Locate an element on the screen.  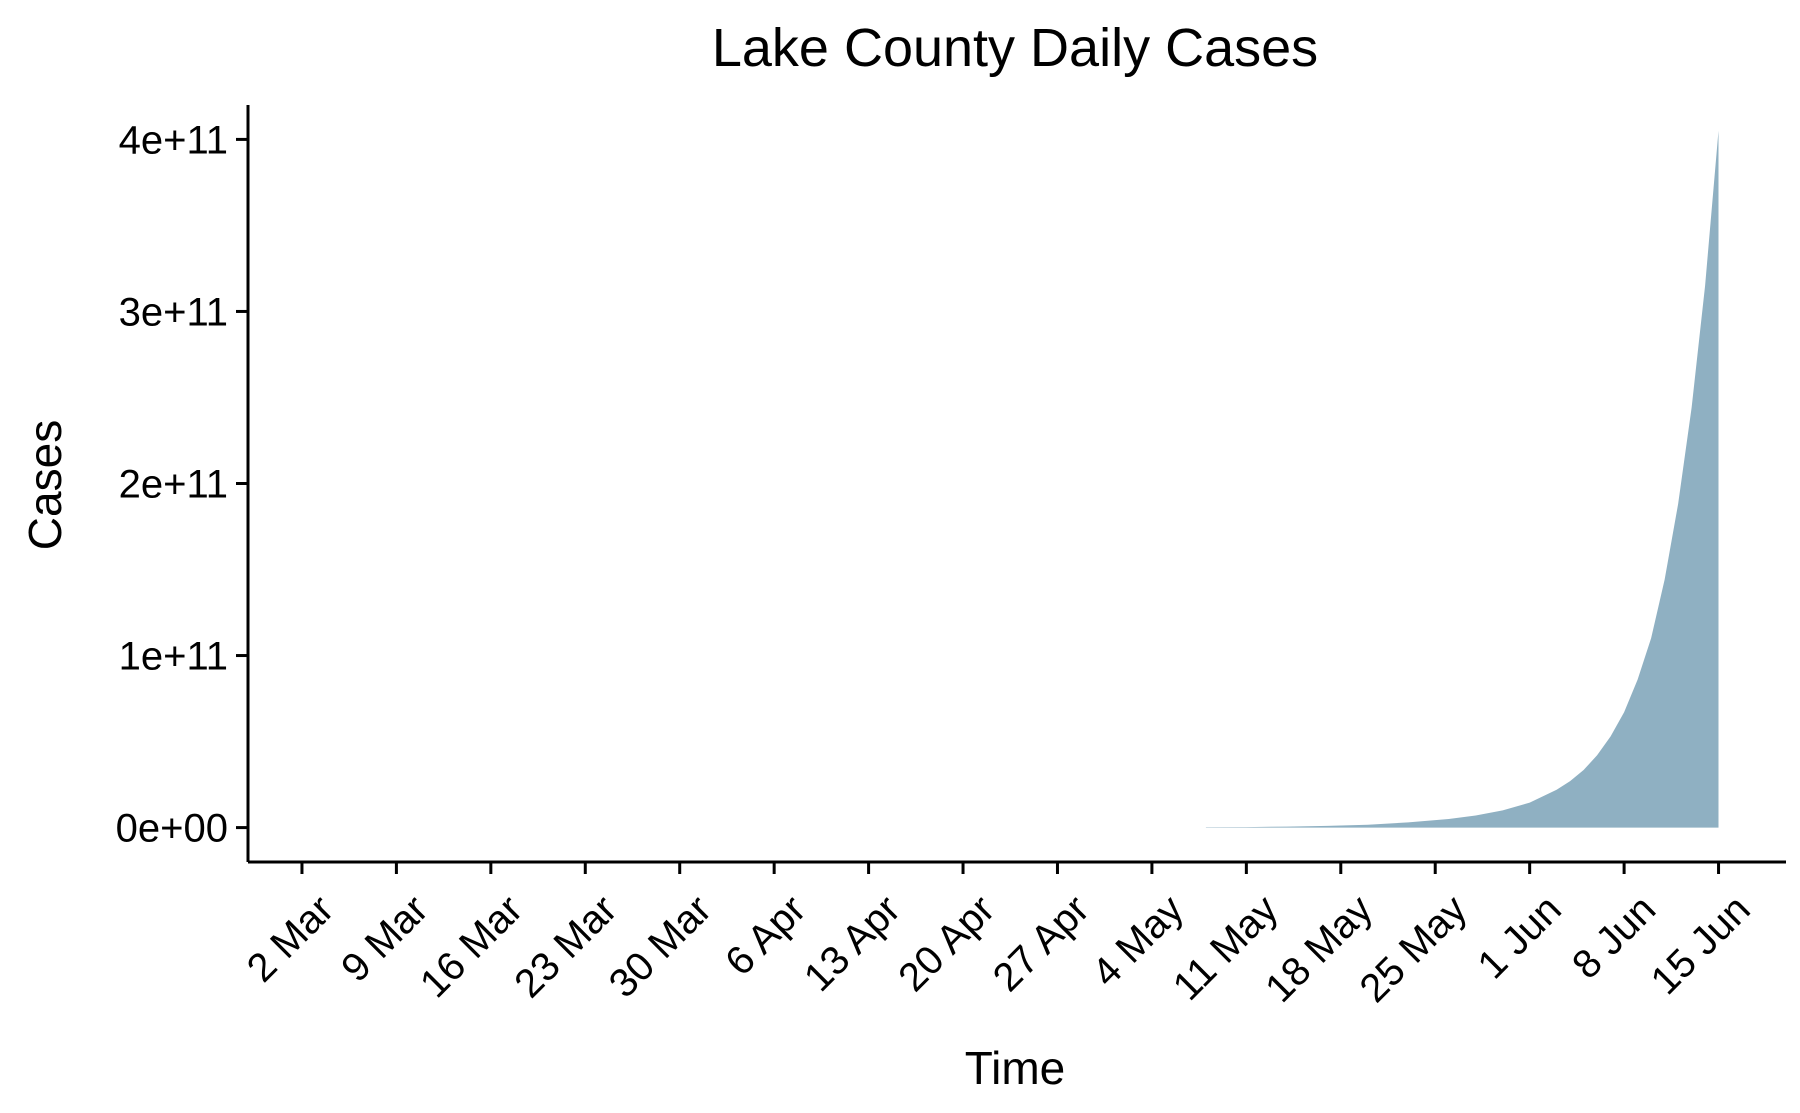
y-tick-label: 2e+11 is located at coordinates (173, 485).